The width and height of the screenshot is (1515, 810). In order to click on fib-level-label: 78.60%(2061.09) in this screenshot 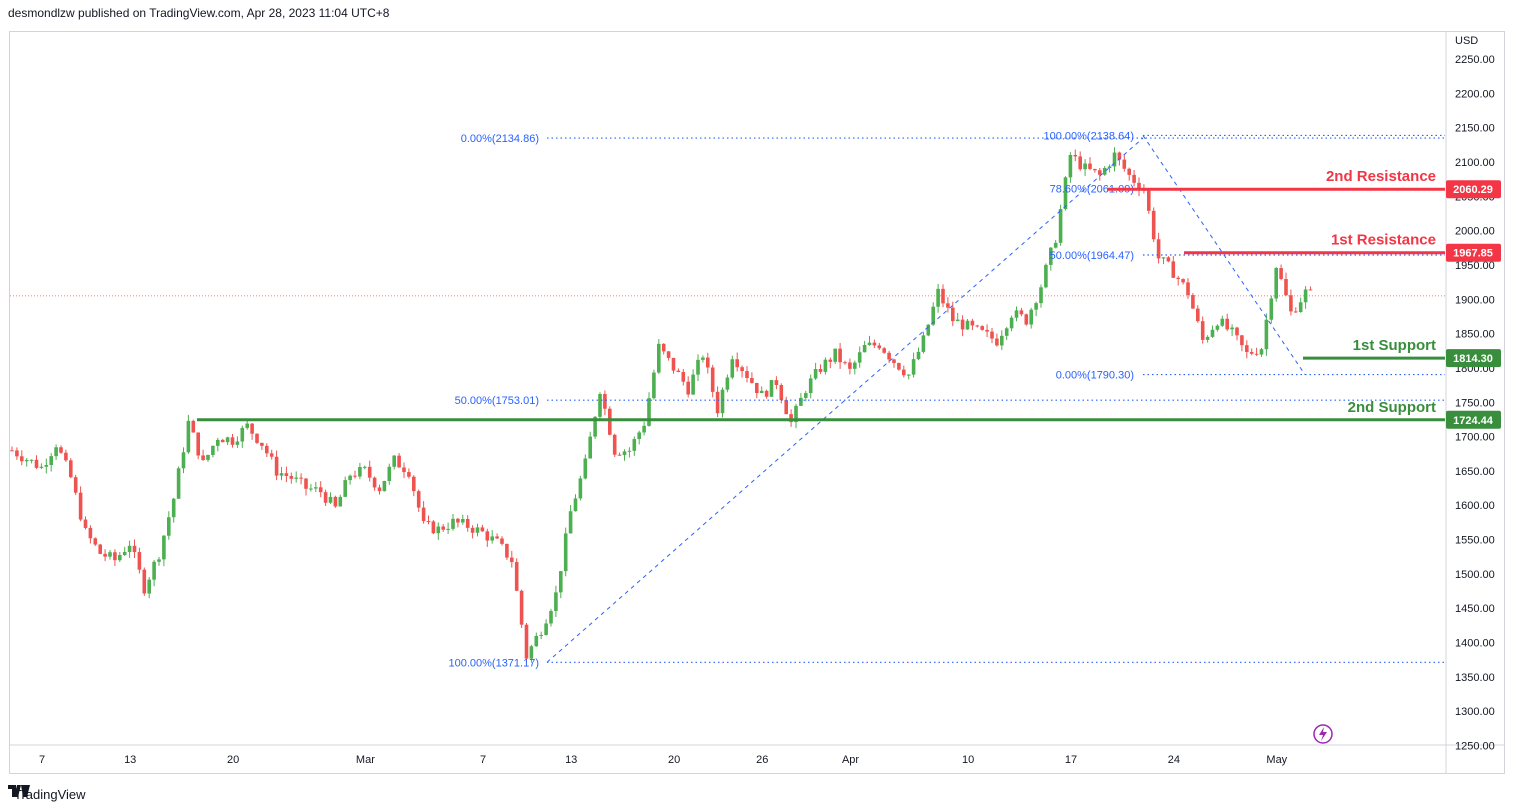, I will do `click(1092, 190)`.